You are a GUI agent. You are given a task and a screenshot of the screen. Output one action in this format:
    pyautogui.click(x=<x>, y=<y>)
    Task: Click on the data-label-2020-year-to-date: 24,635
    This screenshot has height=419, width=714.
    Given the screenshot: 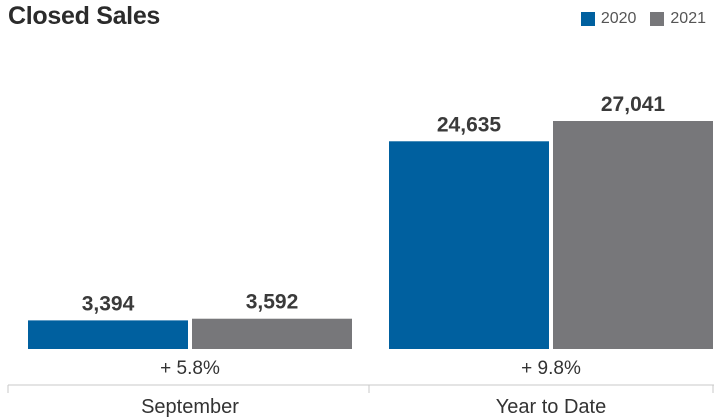 What is the action you would take?
    pyautogui.click(x=469, y=124)
    